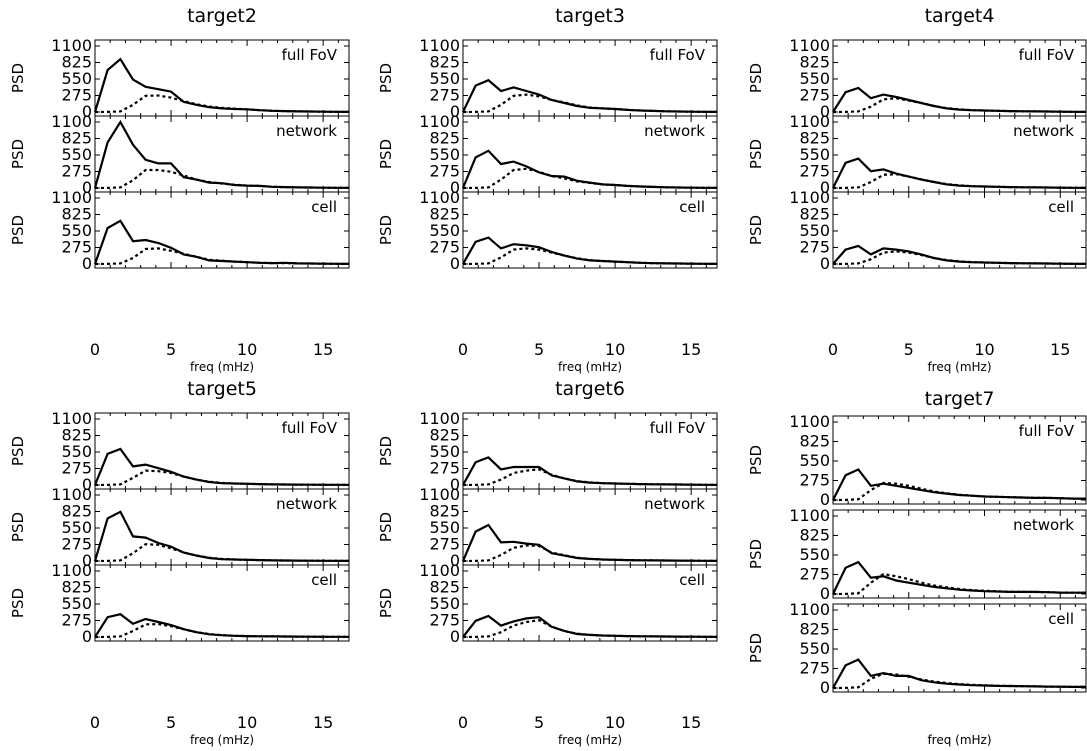  What do you see at coordinates (222, 603) in the screenshot?
I see `panel-frame` at bounding box center [222, 603].